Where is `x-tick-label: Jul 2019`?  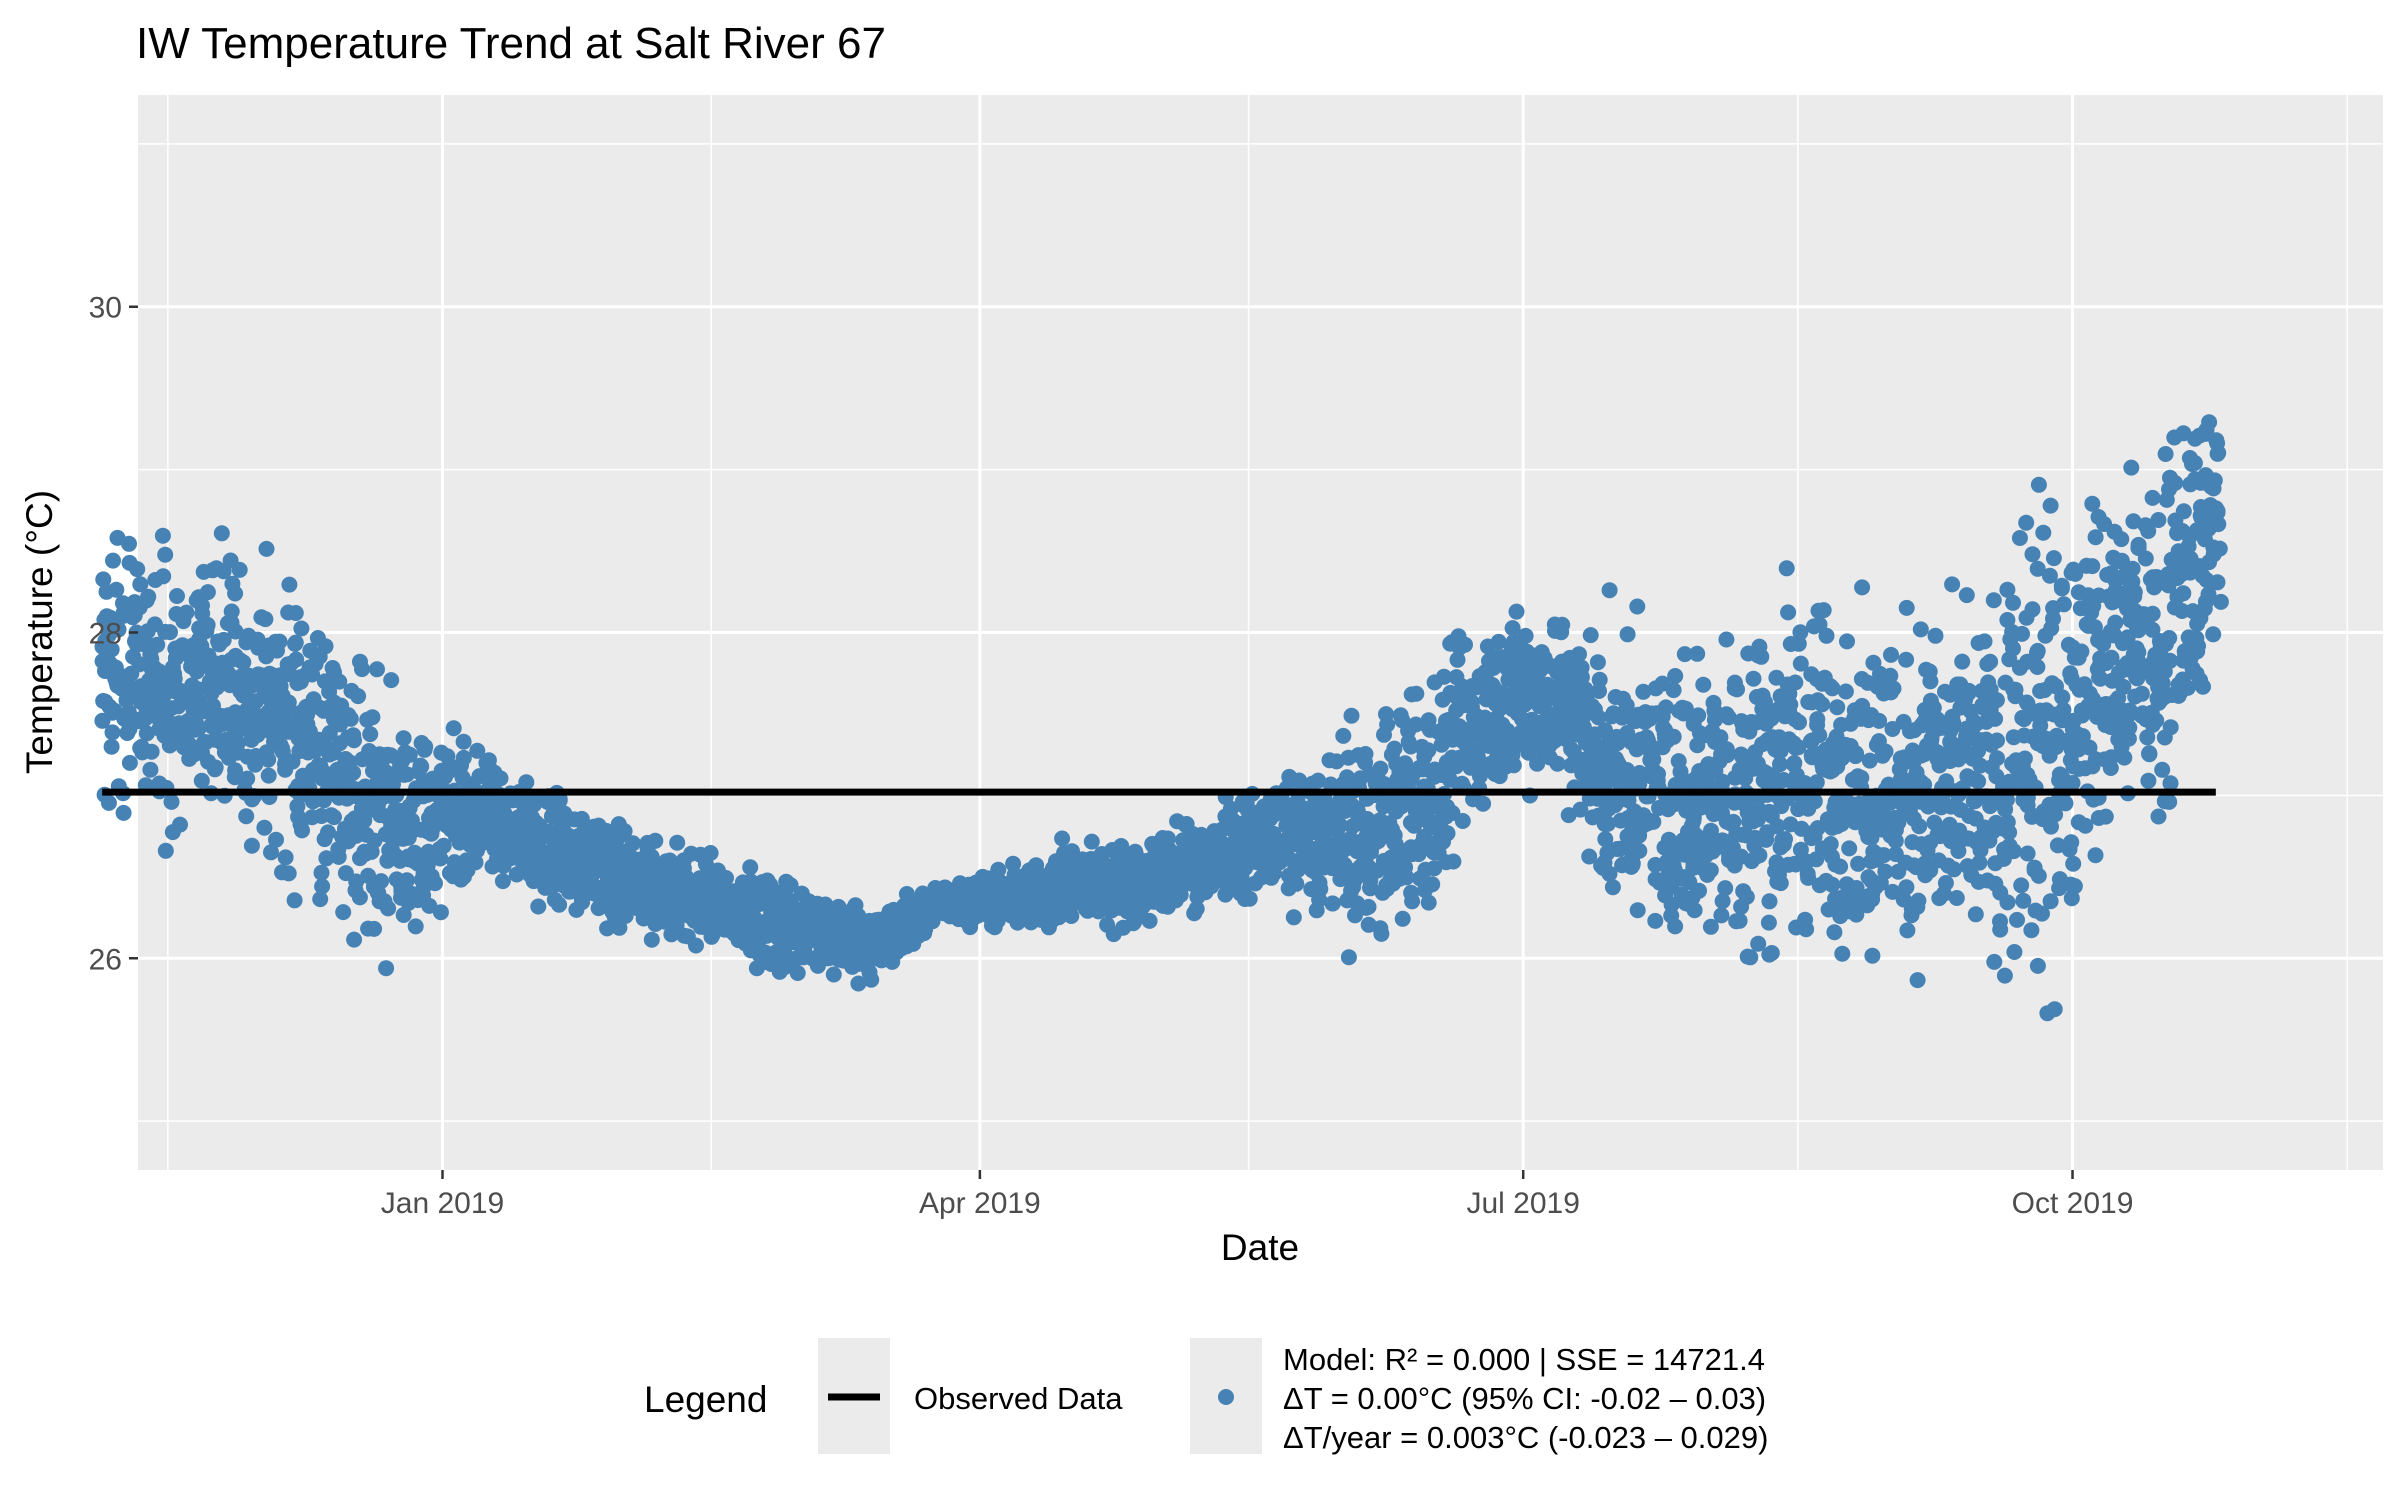 x-tick-label: Jul 2019 is located at coordinates (1522, 1203).